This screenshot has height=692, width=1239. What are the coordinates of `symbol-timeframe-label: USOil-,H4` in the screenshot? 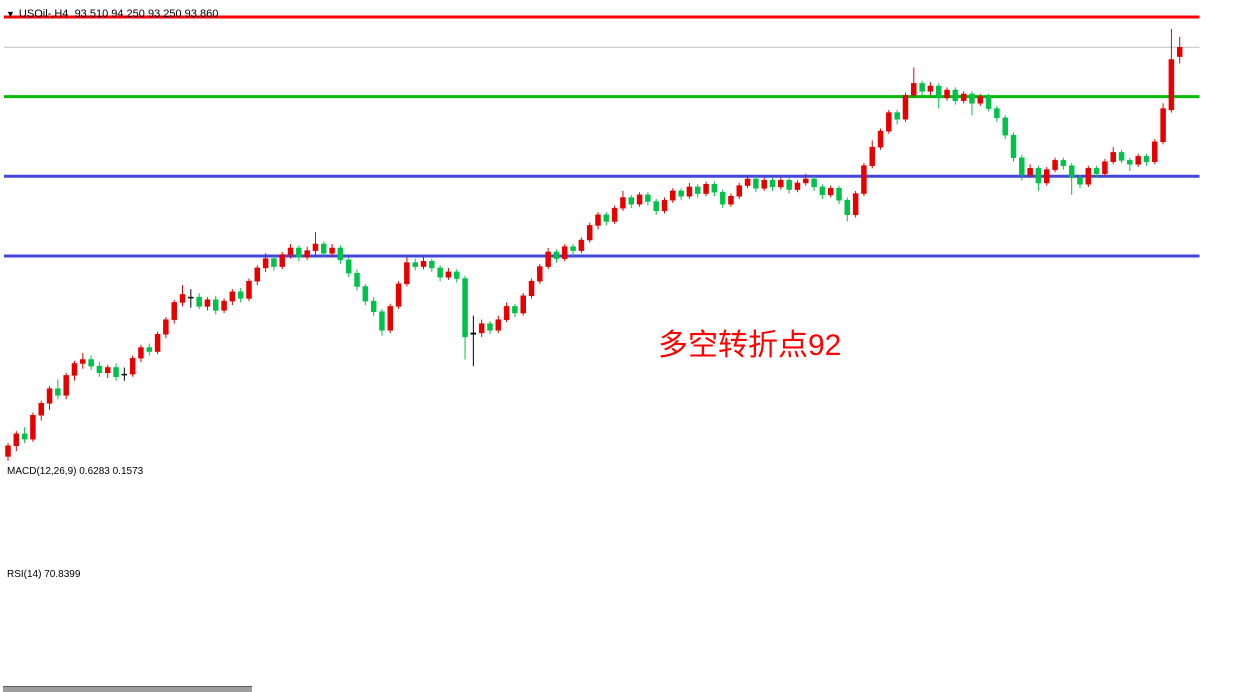 It's located at (43, 14).